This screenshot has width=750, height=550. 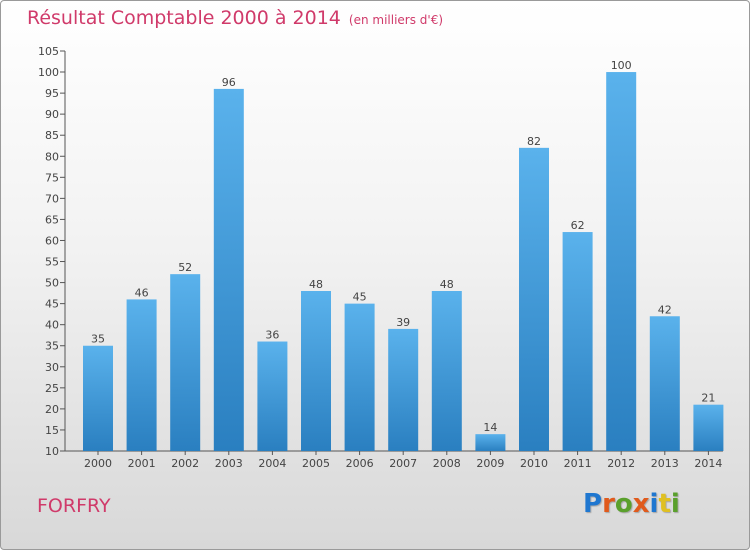 I want to click on y-tick-label: 100, so click(x=48, y=72).